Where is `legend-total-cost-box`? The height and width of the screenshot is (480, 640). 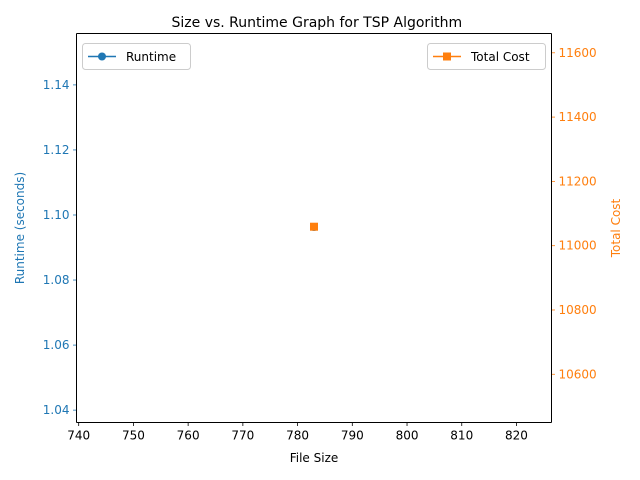
legend-total-cost-box is located at coordinates (486, 56).